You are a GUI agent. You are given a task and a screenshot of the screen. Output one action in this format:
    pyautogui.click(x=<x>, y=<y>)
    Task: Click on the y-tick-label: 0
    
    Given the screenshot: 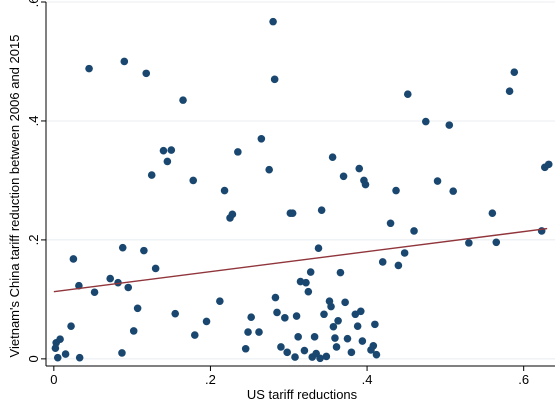 What is the action you would take?
    pyautogui.click(x=33, y=358)
    